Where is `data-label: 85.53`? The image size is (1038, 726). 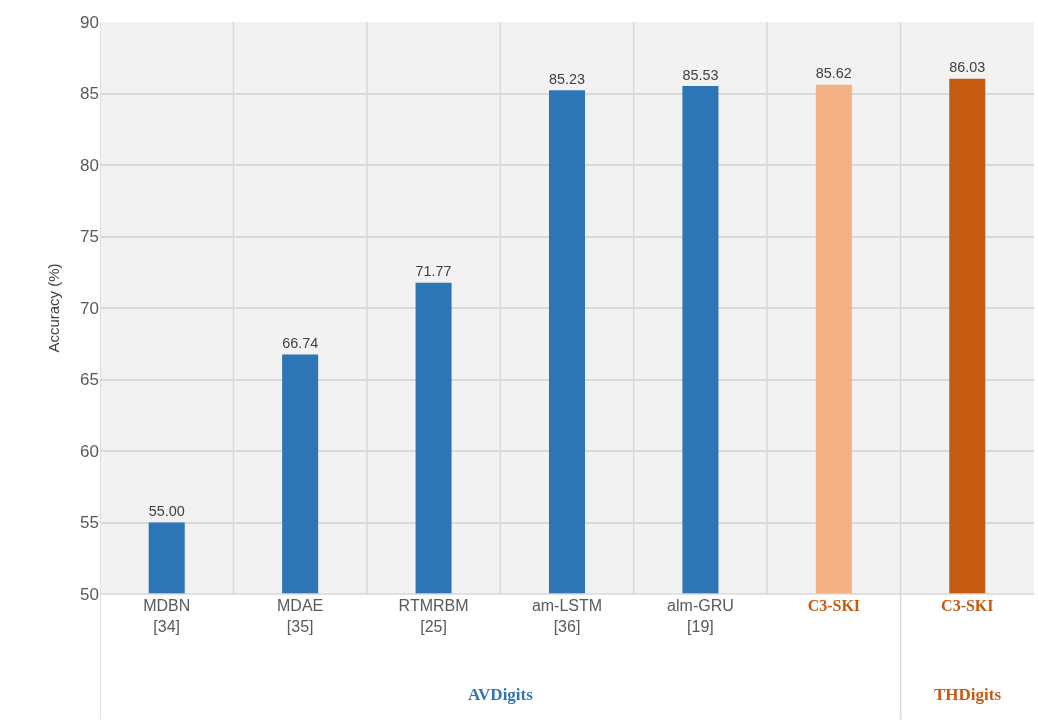 data-label: 85.53 is located at coordinates (700, 74).